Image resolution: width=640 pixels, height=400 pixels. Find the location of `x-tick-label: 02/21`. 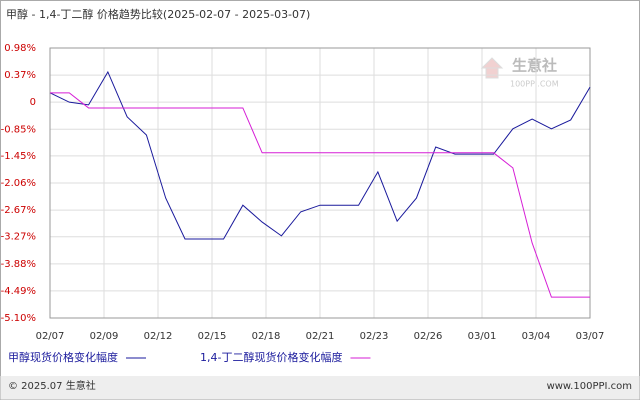

x-tick-label: 02/21 is located at coordinates (320, 336).